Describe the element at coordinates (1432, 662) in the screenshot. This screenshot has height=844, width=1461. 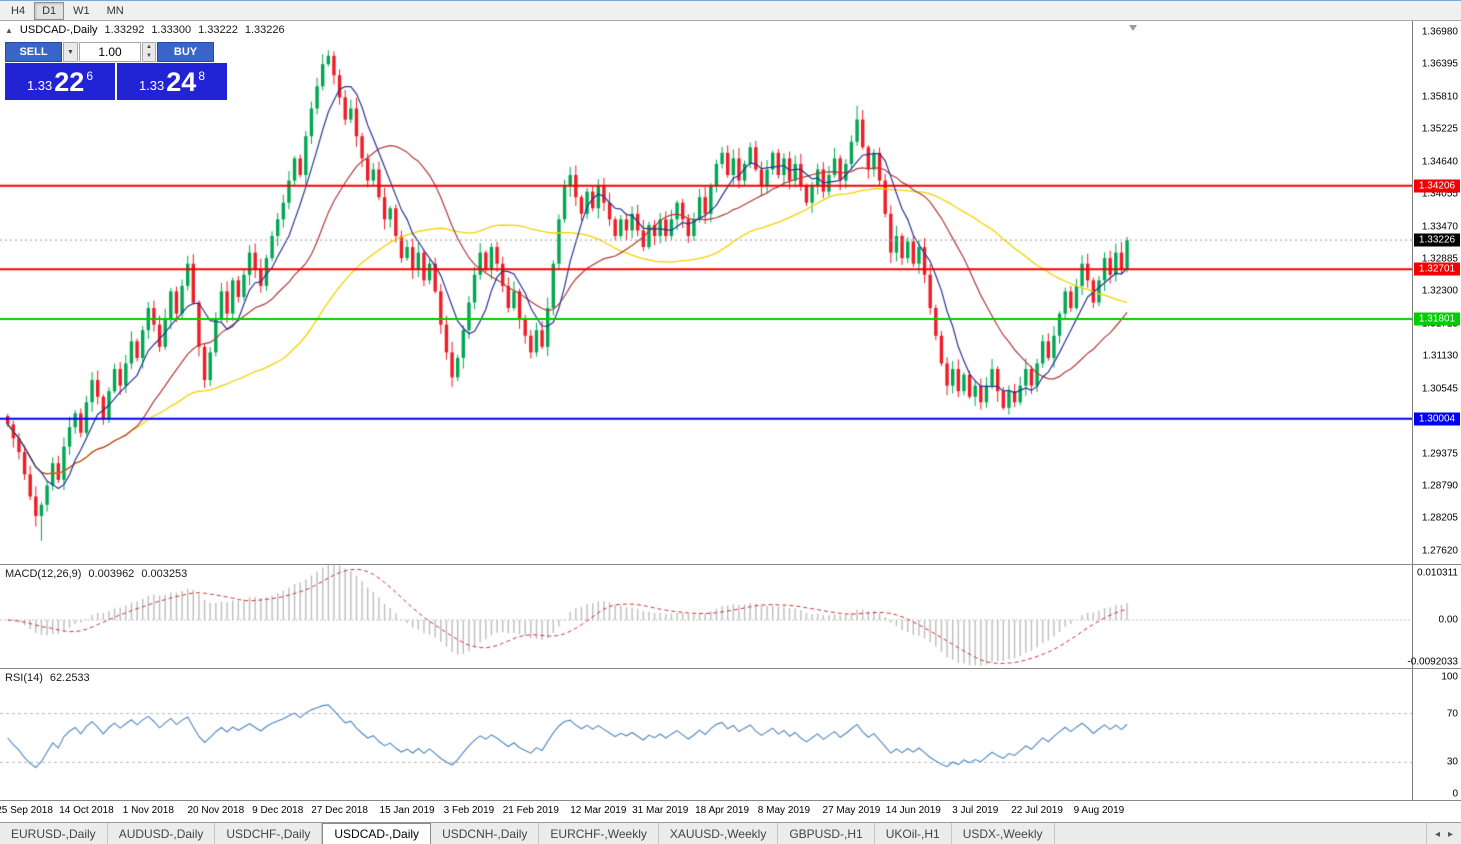
I see `macd-axis-label: -0.0092033` at that location.